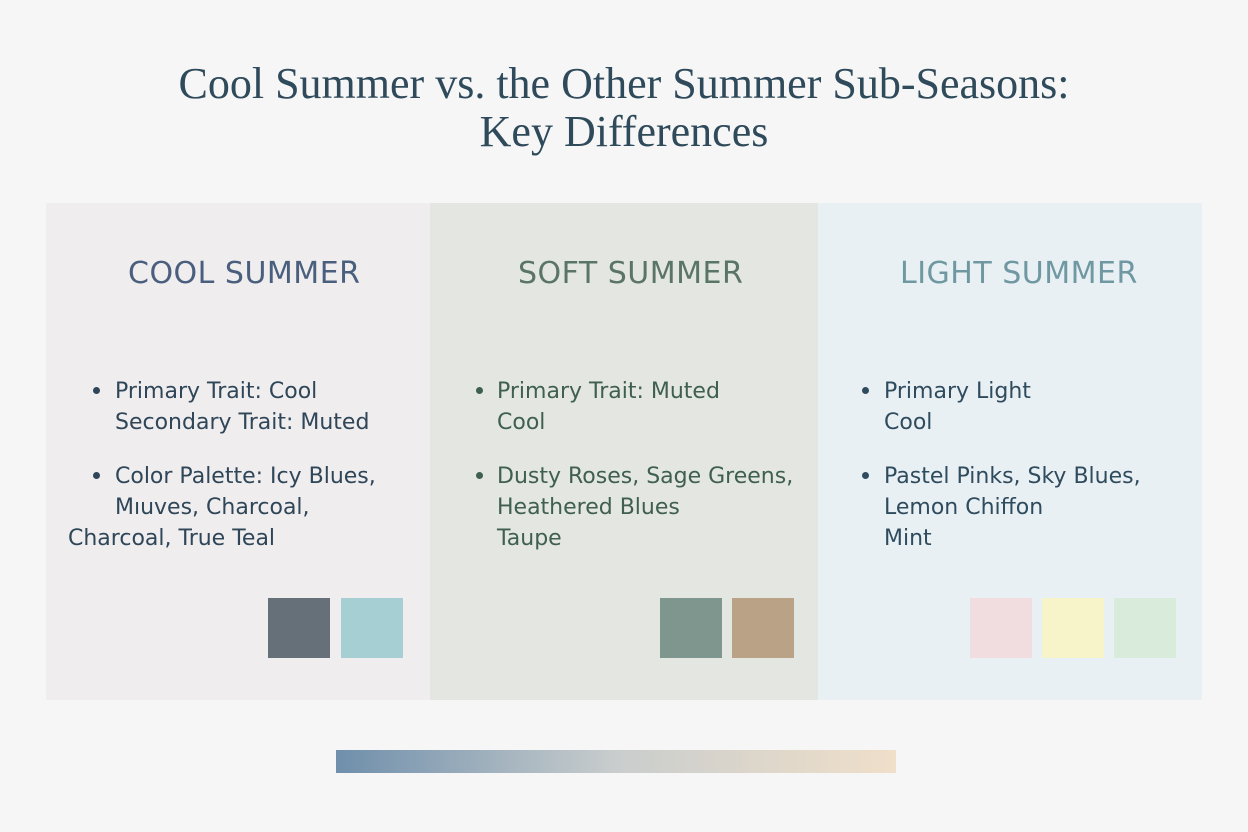 The width and height of the screenshot is (1248, 832). What do you see at coordinates (957, 391) in the screenshot?
I see `light-trait-line-1: Primary Light` at bounding box center [957, 391].